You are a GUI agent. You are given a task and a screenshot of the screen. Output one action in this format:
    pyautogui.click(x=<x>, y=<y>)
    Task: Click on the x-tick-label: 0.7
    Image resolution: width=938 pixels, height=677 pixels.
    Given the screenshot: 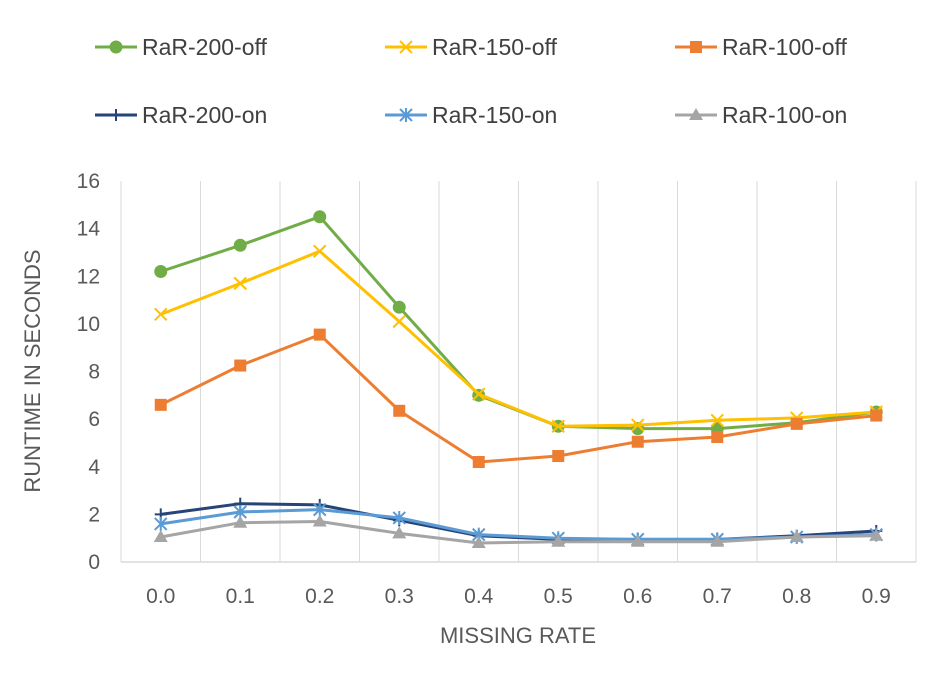 What is the action you would take?
    pyautogui.click(x=717, y=596)
    